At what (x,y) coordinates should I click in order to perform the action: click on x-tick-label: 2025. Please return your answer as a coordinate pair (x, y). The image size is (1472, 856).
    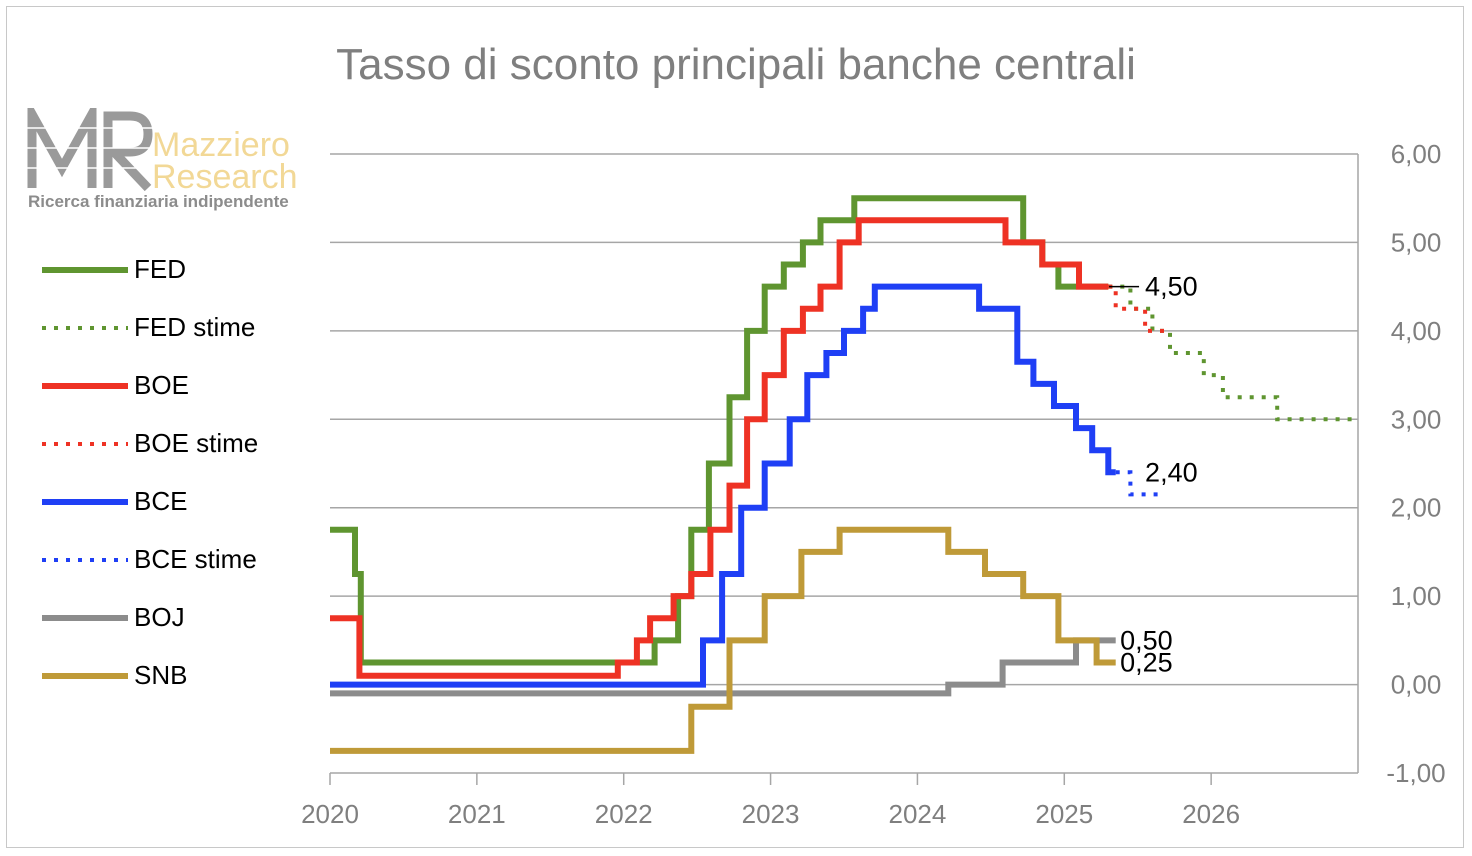
    Looking at the image, I should click on (1064, 814).